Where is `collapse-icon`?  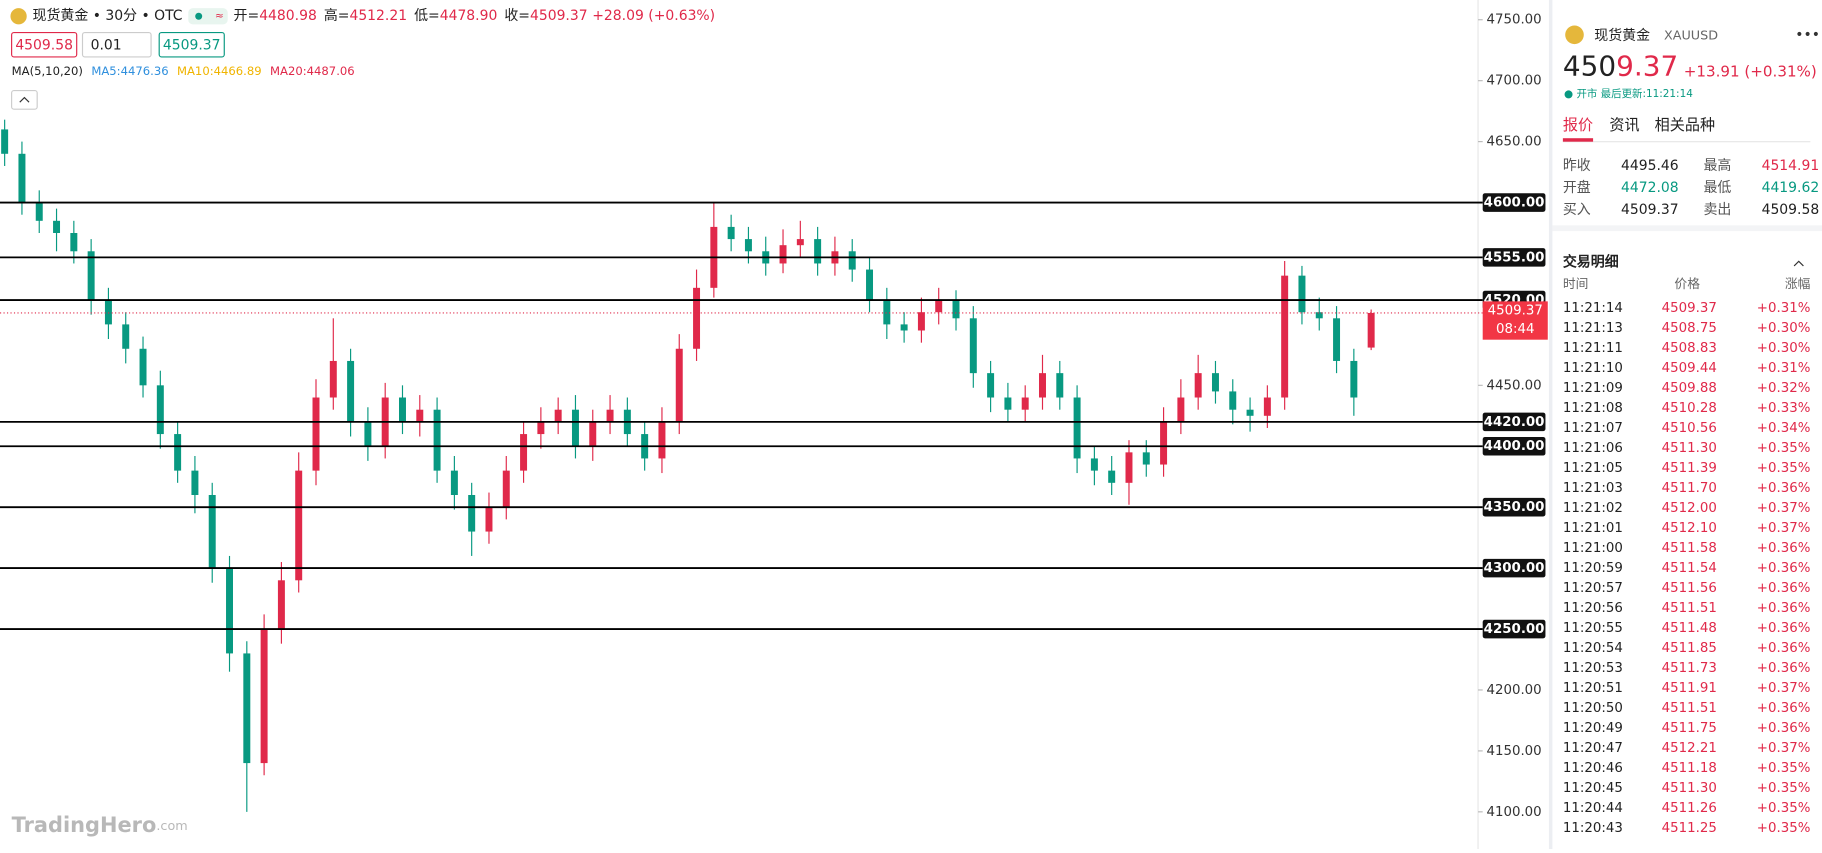
collapse-icon is located at coordinates (24, 99).